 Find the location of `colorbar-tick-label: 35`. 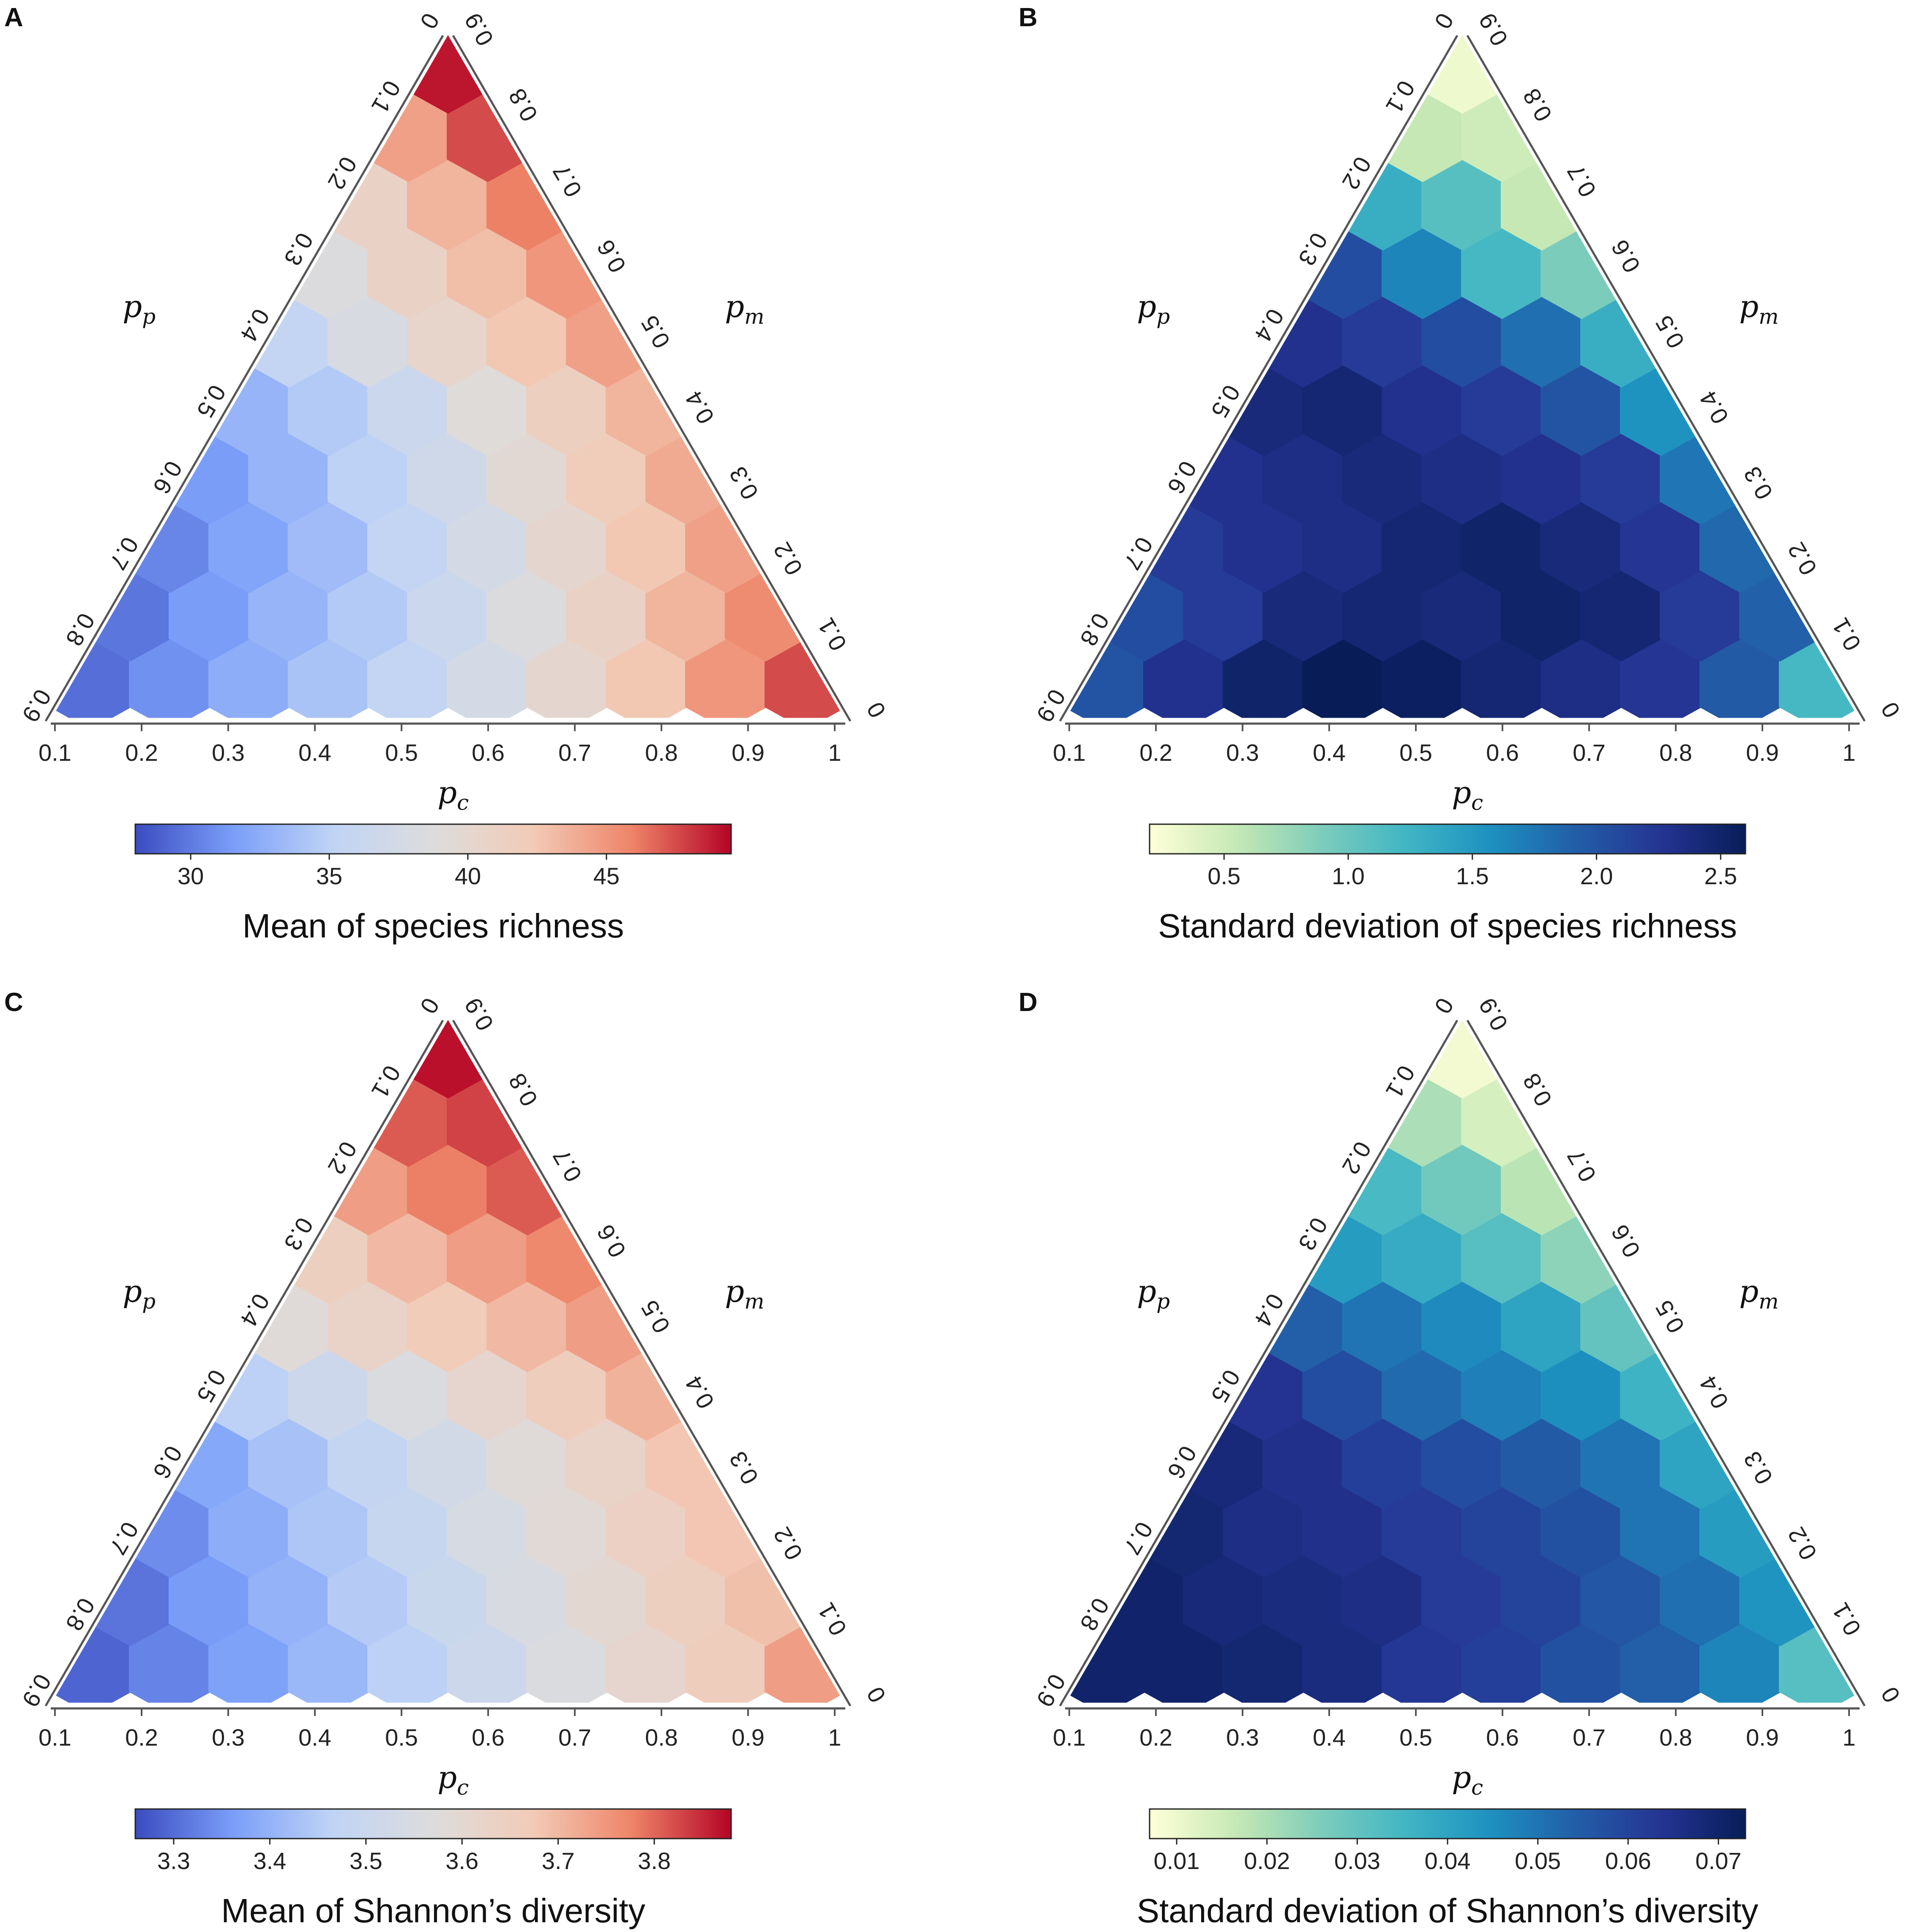

colorbar-tick-label: 35 is located at coordinates (329, 876).